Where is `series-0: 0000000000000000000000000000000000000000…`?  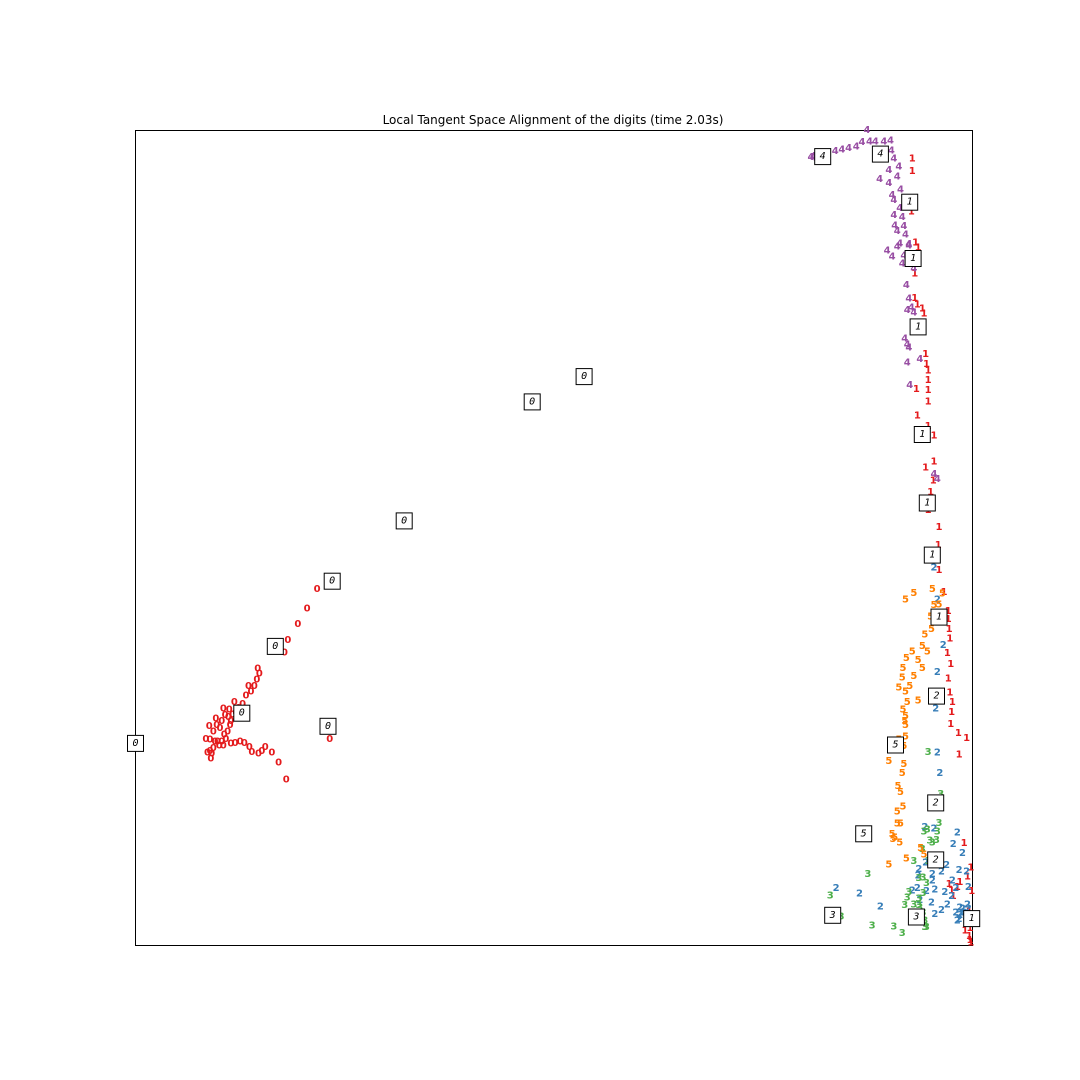 series-0: 0000000000000000000000000000000000000000… is located at coordinates (267, 685).